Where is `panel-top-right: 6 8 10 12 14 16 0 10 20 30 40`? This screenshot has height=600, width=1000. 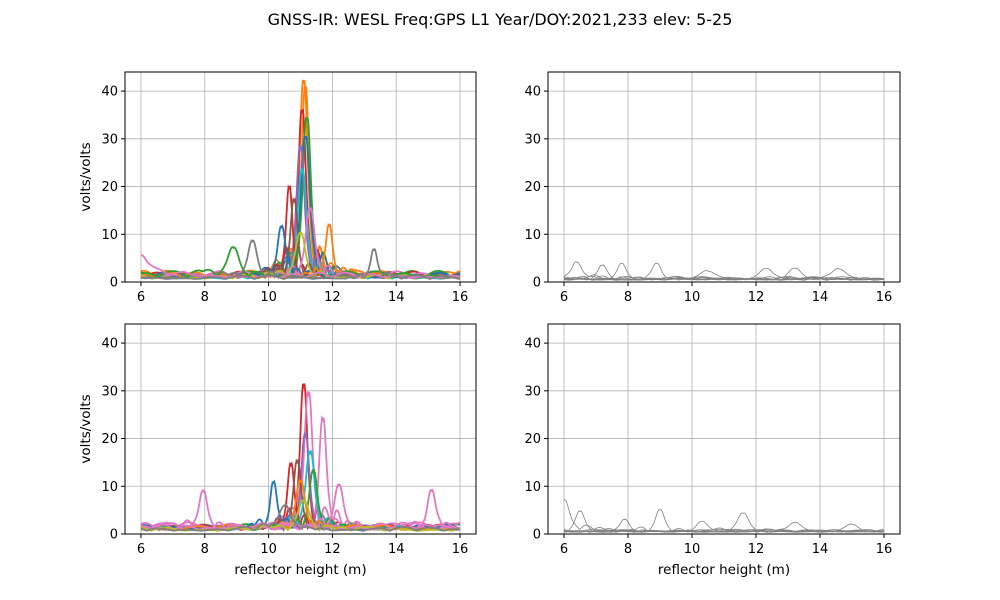 panel-top-right: 6 8 10 12 14 16 0 10 20 30 40 is located at coordinates (712, 188).